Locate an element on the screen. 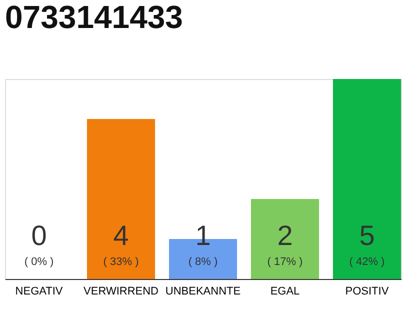  annotation: ( 17% ) is located at coordinates (285, 262).